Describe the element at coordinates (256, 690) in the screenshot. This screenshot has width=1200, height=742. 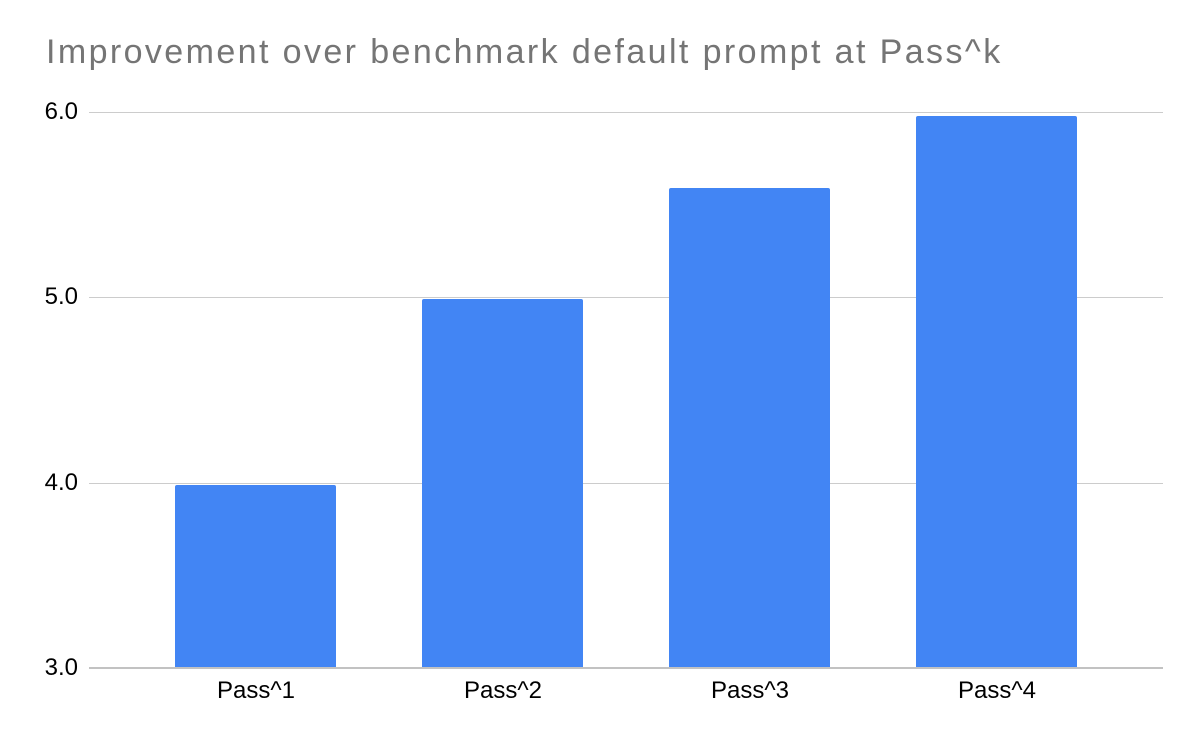
I see `x-axis-tick-label: Pass^1` at that location.